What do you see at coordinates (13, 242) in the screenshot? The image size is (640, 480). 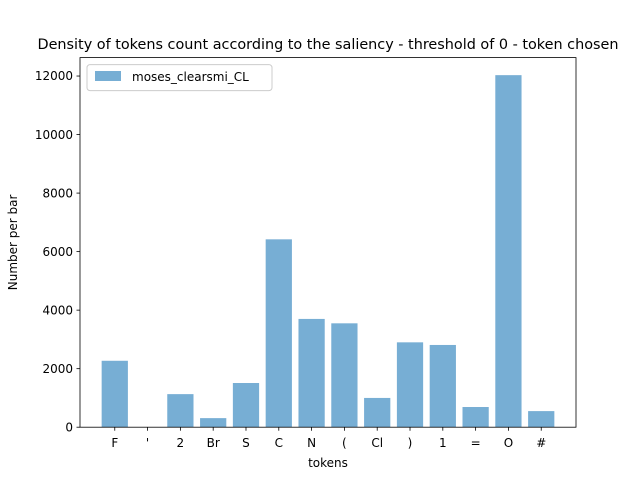 I see `y-axis-label: Number per bar` at bounding box center [13, 242].